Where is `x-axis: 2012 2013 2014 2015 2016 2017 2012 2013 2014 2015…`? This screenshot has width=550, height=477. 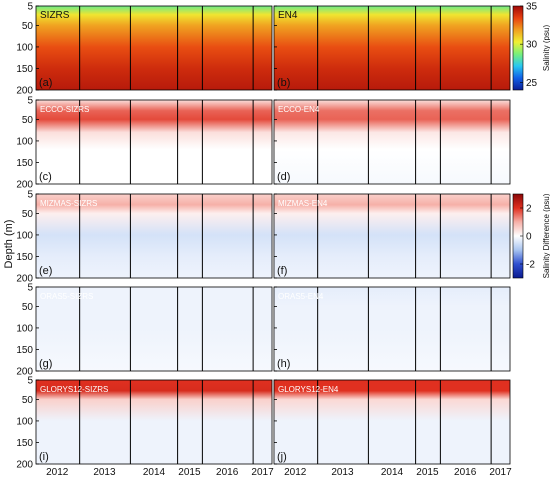 x-axis: 2012 2013 2014 2015 2016 2017 2012 2013 2014 2015… is located at coordinates (279, 472).